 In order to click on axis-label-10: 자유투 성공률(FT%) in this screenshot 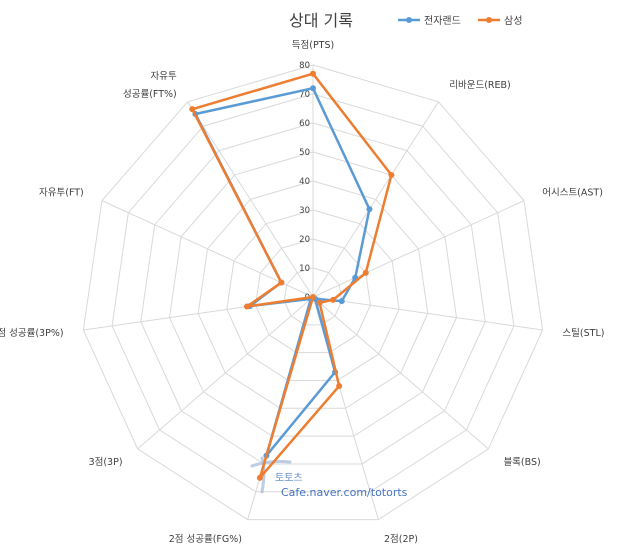, I will do `click(150, 85)`.